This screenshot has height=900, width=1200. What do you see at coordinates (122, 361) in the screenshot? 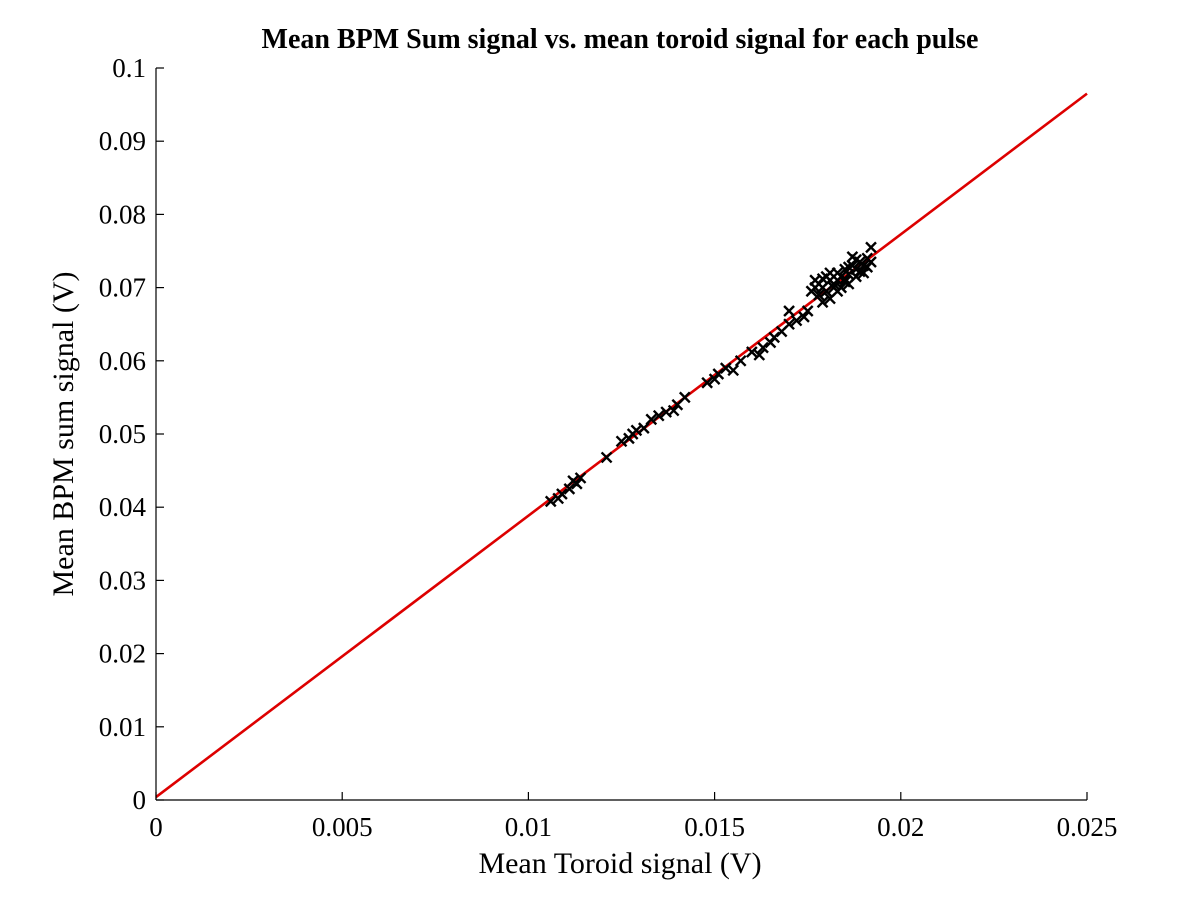
I see `y-tick-label: 0.06` at bounding box center [122, 361].